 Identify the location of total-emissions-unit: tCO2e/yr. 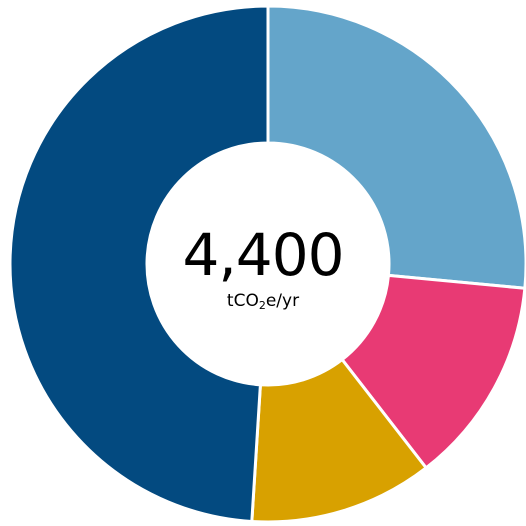
(263, 303).